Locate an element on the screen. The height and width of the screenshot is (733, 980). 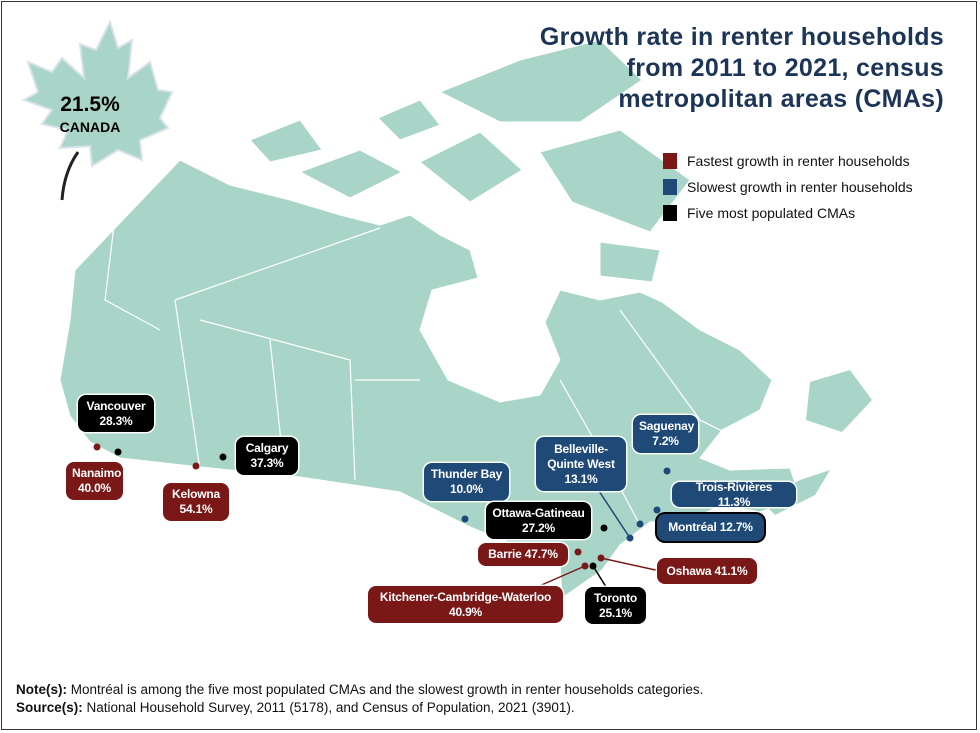
canada-label: CANADA is located at coordinates (90, 127).